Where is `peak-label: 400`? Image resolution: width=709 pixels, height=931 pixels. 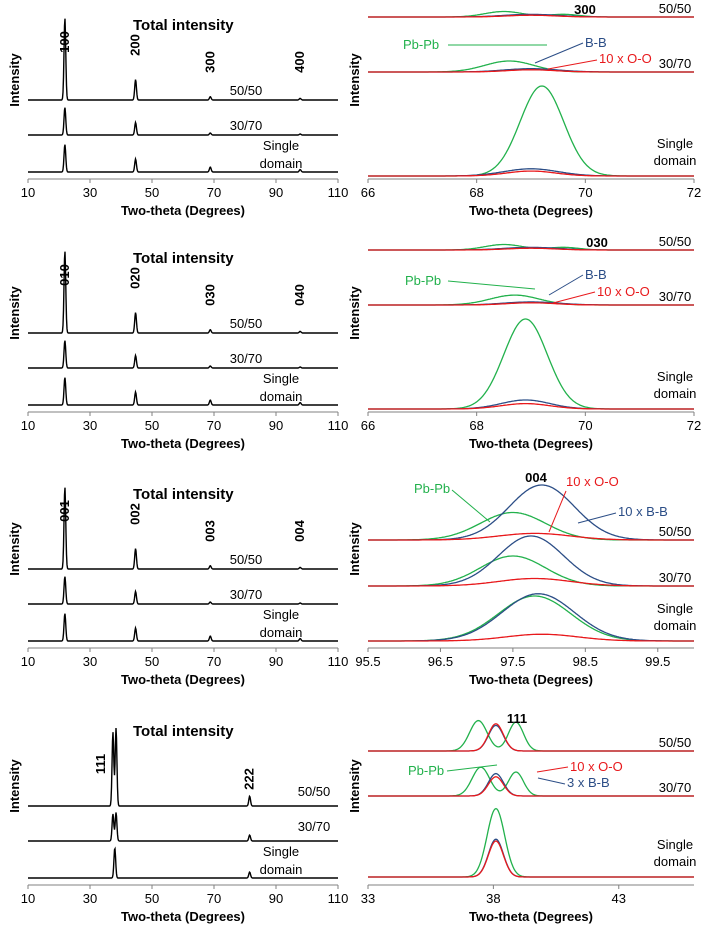 peak-label: 400 is located at coordinates (299, 62).